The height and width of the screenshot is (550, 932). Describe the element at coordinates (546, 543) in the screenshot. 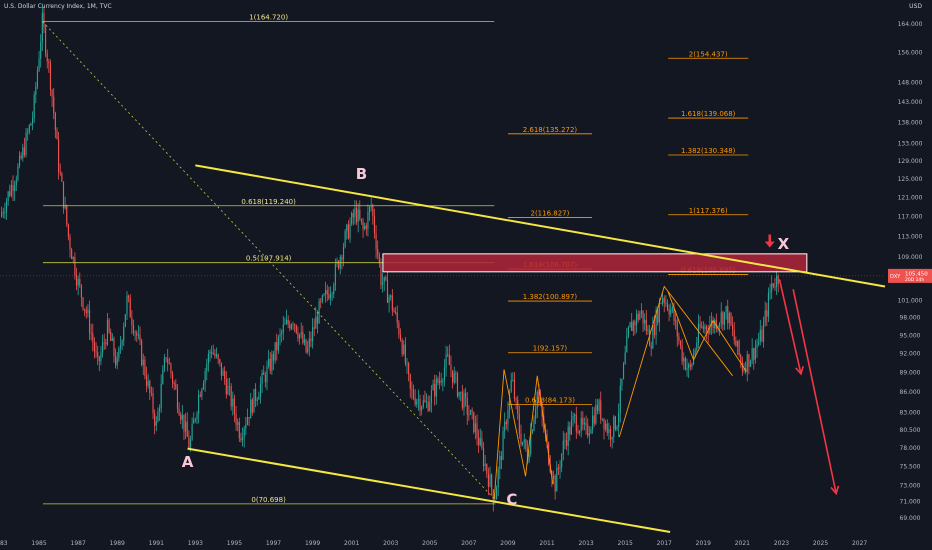

I see `x-tick-label: 2011` at that location.